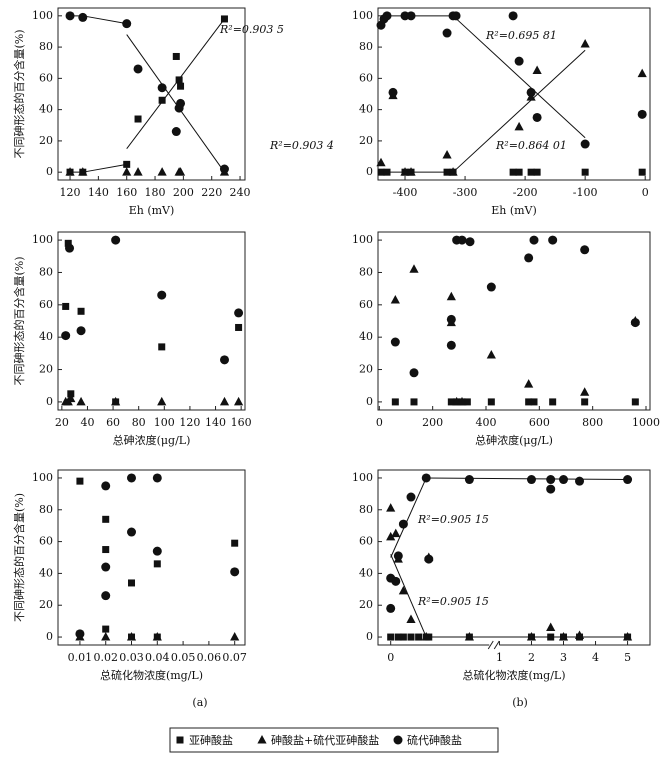  Describe the element at coordinates (155, 192) in the screenshot. I see `x-tick-label: 180` at that location.